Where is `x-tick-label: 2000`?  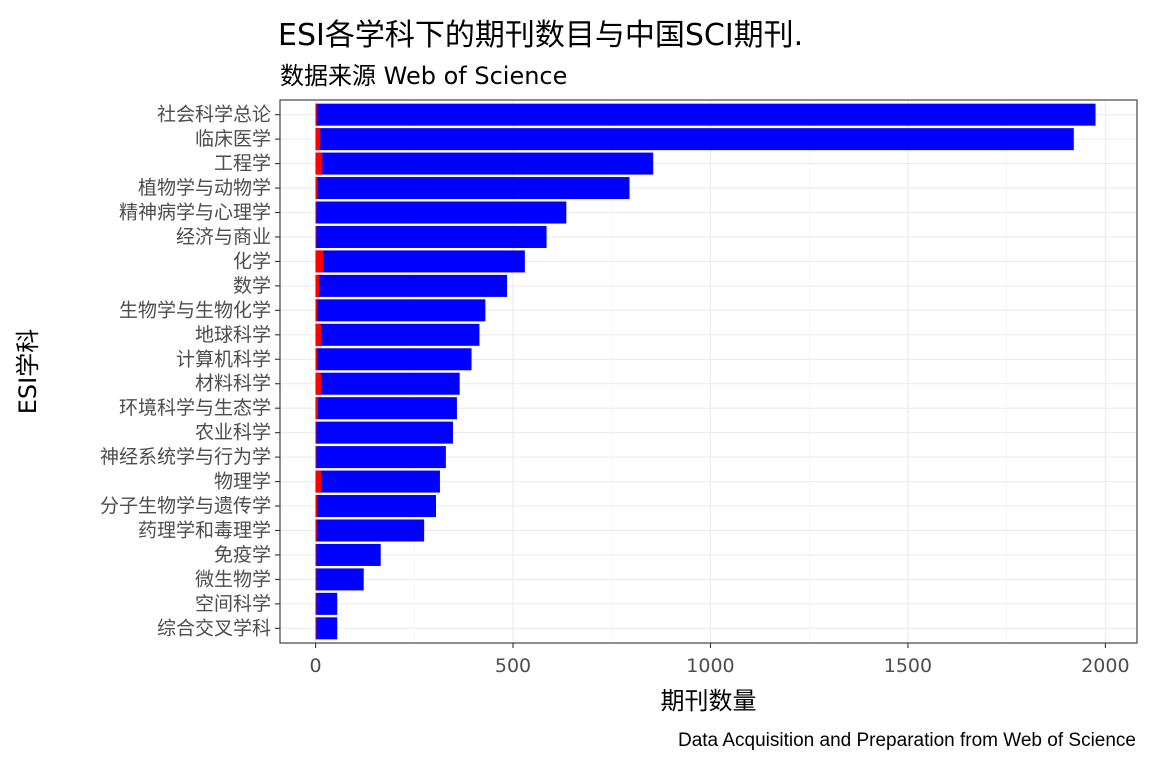 x-tick-label: 2000 is located at coordinates (1105, 666).